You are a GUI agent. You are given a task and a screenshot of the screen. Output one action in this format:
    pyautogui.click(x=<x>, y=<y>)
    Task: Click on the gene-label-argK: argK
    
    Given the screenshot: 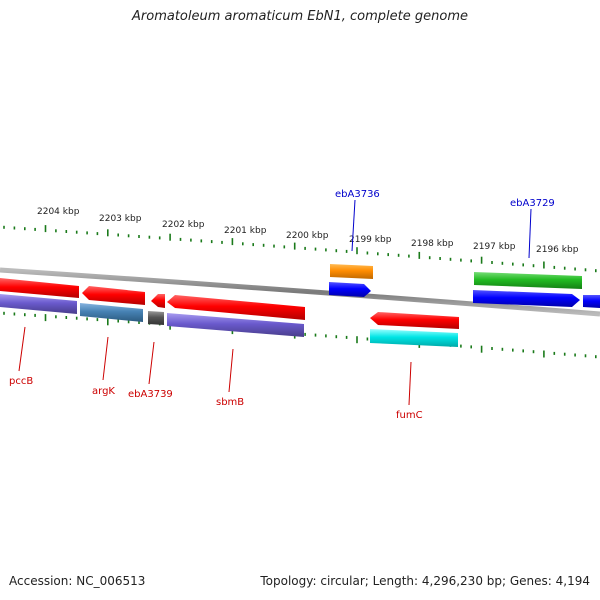 What is the action you would take?
    pyautogui.click(x=103, y=391)
    